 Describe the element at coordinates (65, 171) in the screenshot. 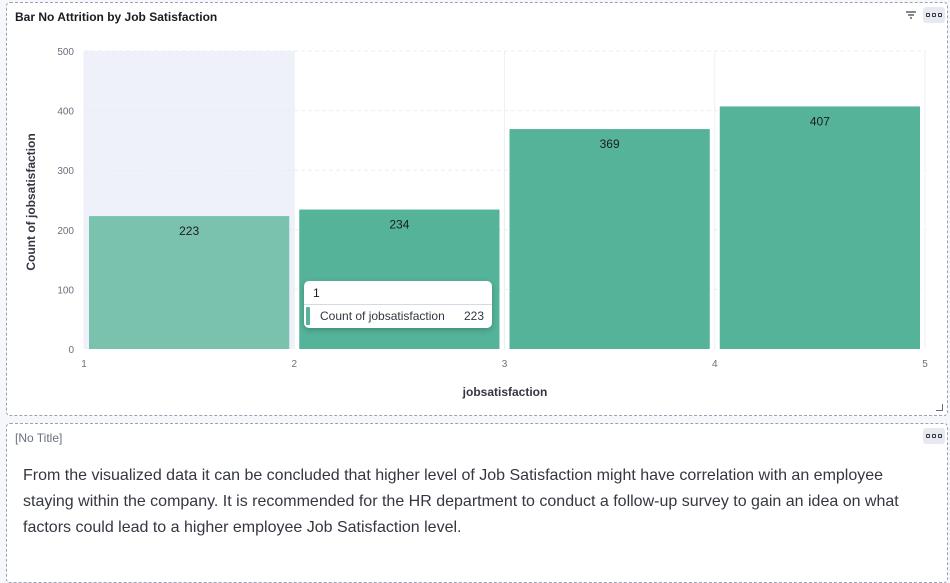

I see `y-tick-label: 300` at that location.